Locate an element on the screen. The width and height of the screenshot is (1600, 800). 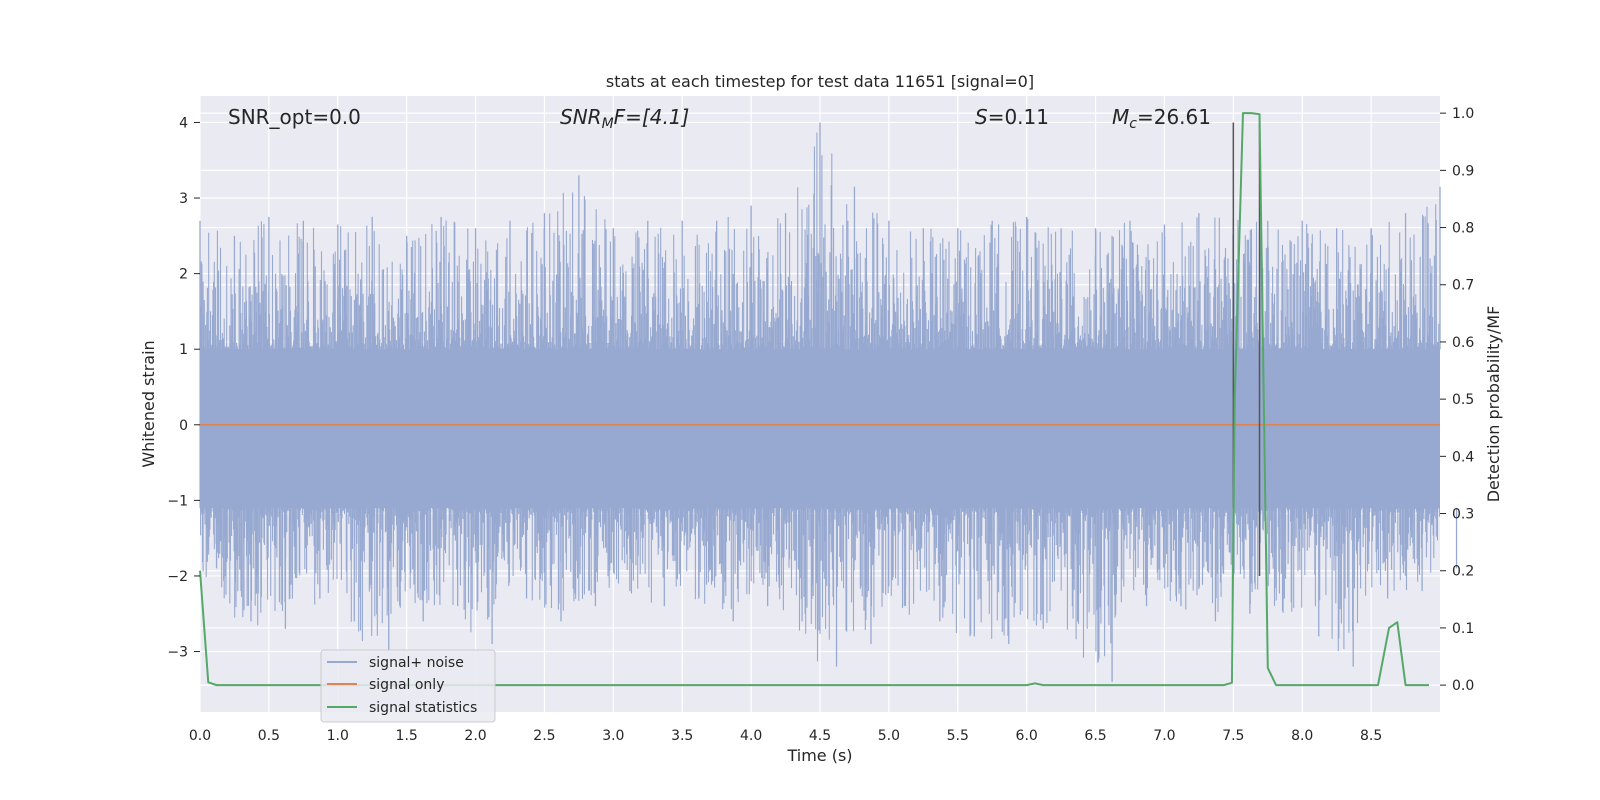
legend-label-signal-statistics: signal statistics is located at coordinates (423, 708).